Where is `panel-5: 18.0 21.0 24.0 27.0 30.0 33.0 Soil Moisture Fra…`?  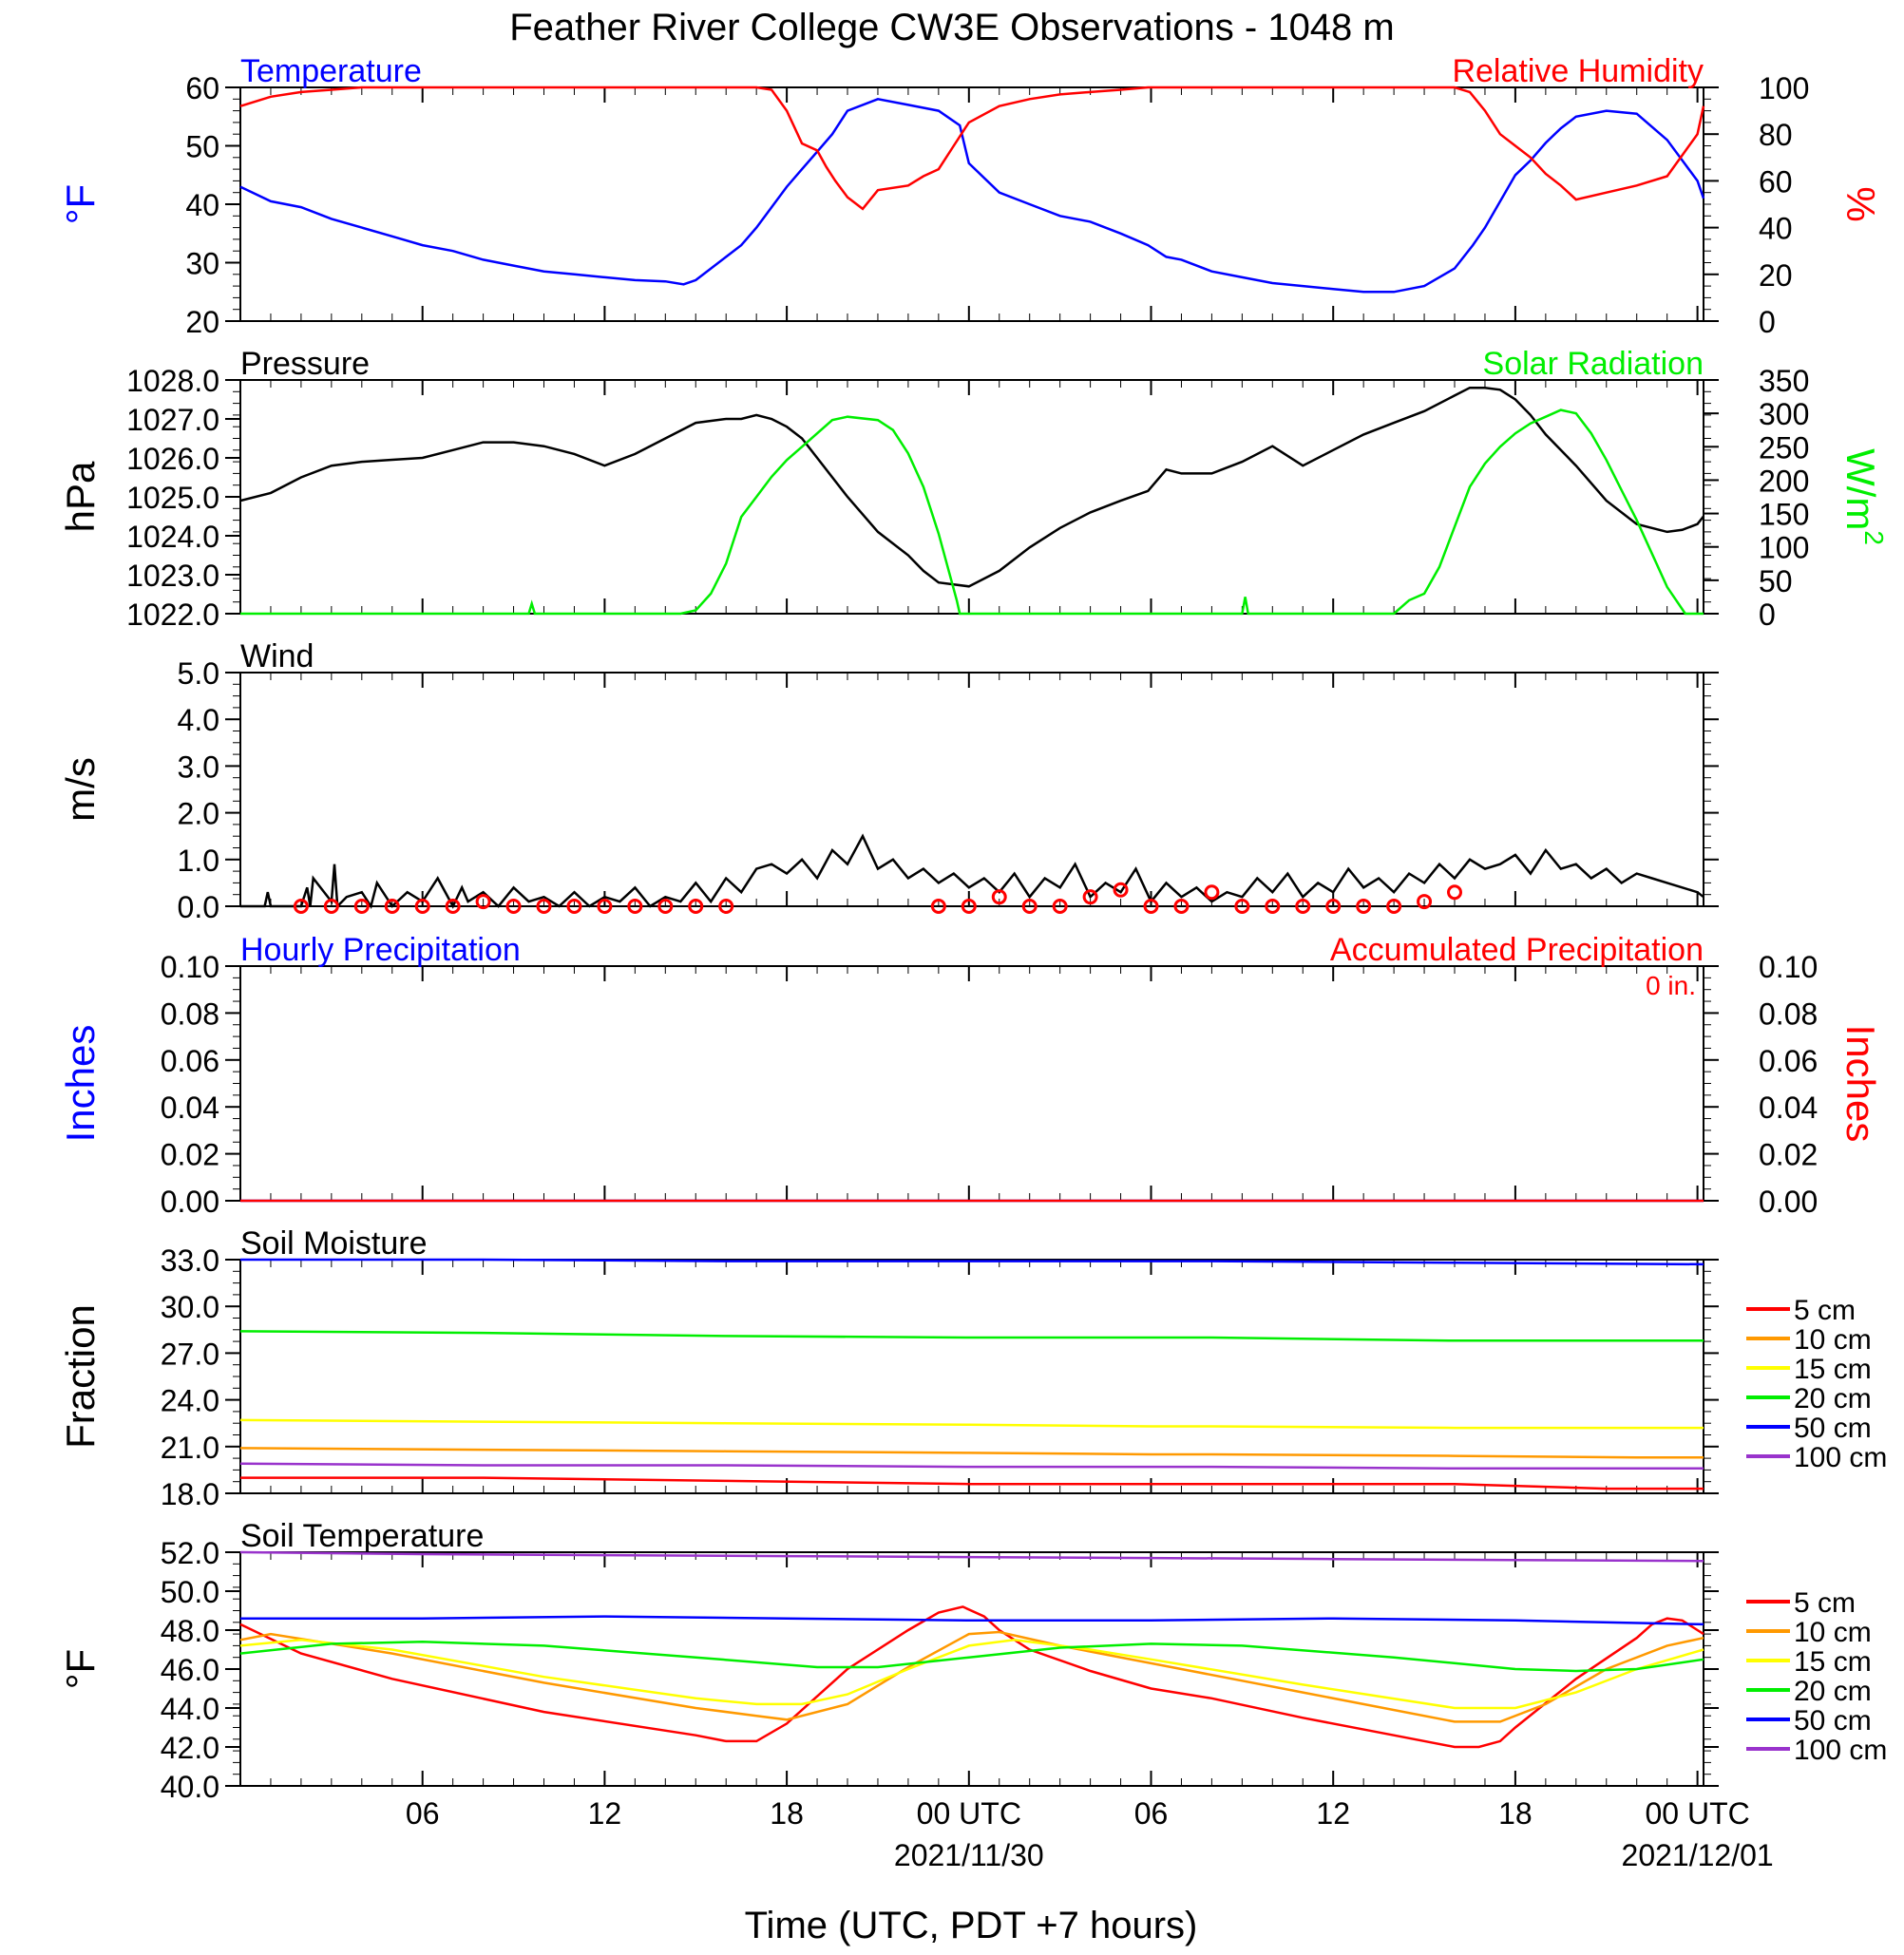
panel-5: 18.0 21.0 24.0 27.0 30.0 33.0 Soil Moisture Fra… is located at coordinates (972, 1368).